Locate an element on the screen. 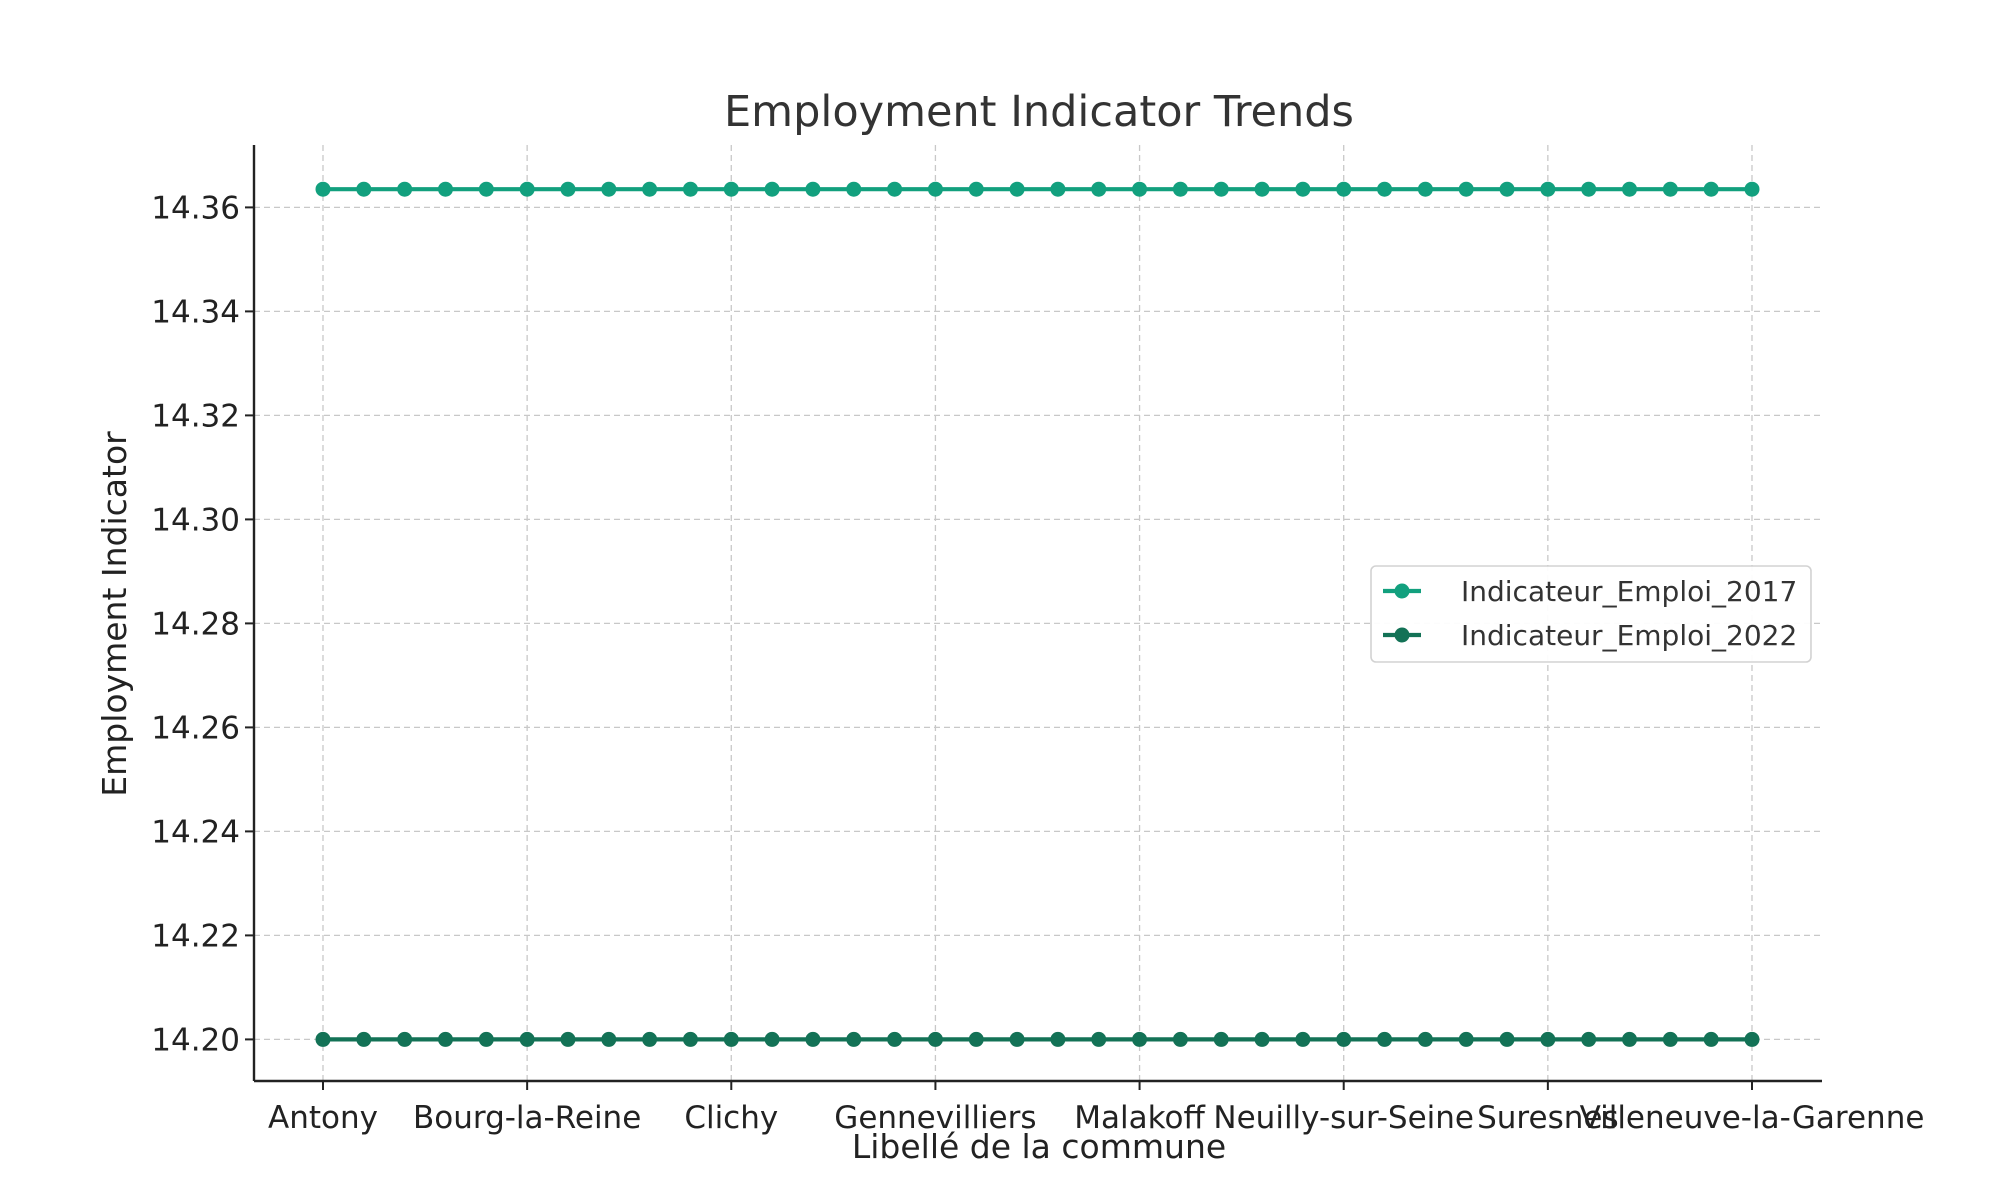 Image resolution: width=2000 pixels, height=1200 pixels. x-tick-label: Bourg-la-Reine is located at coordinates (527, 1118).